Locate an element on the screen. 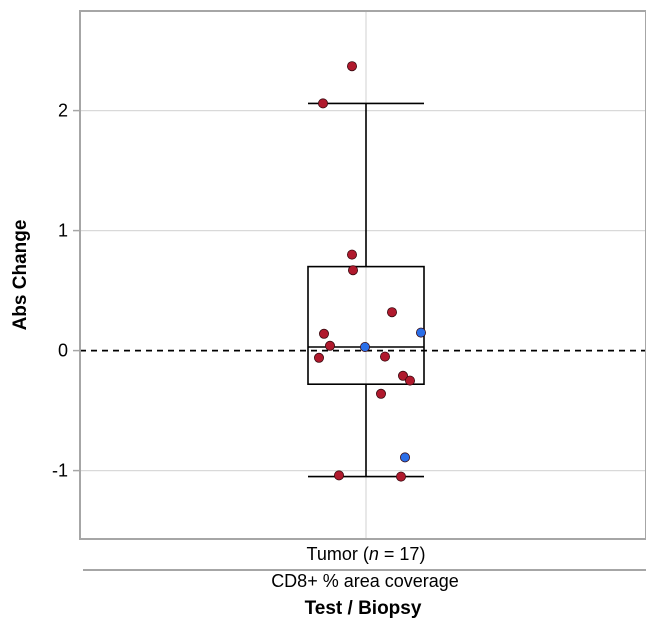 This screenshot has width=646, height=624. y-tick-label-1: 1 is located at coordinates (63, 231).